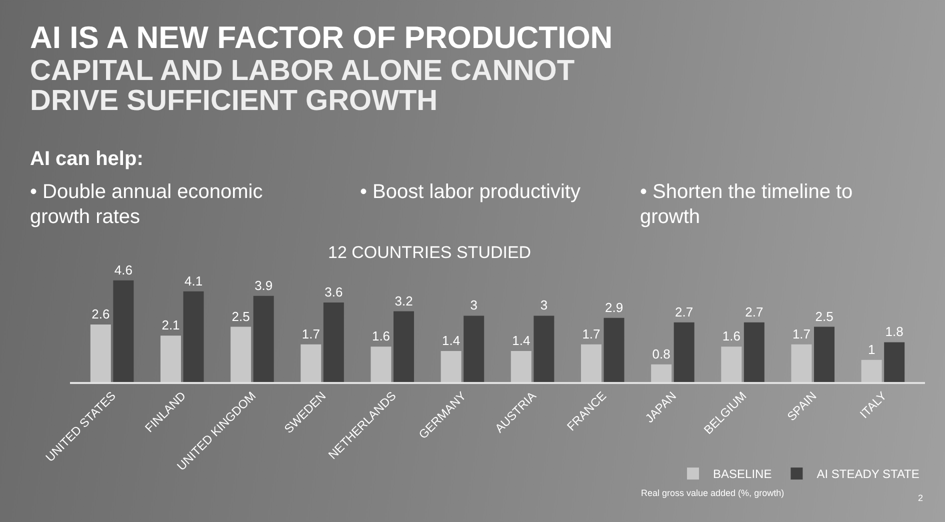  I want to click on data-label: 1, so click(872, 349).